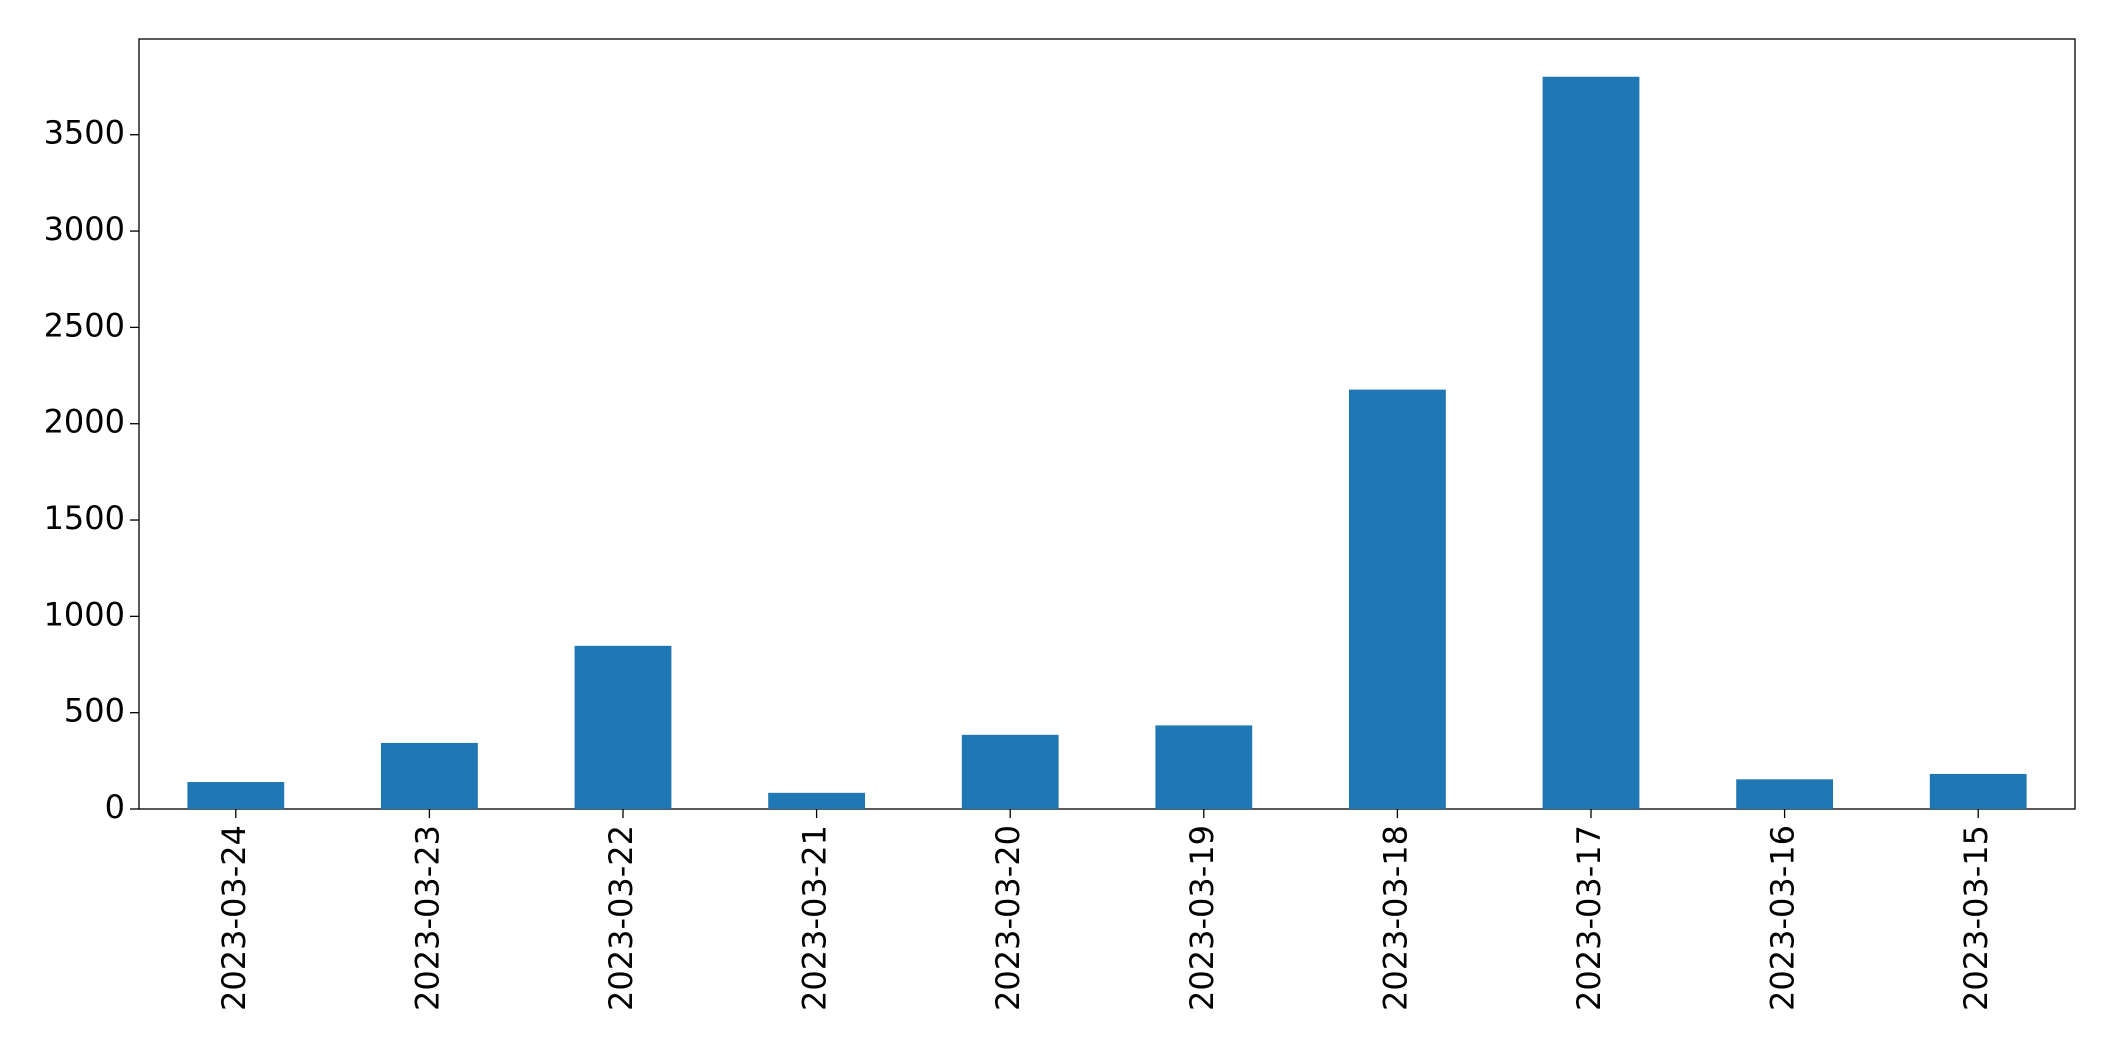 This screenshot has width=2115, height=1061. What do you see at coordinates (84, 133) in the screenshot?
I see `y-tick-label: 3500` at bounding box center [84, 133].